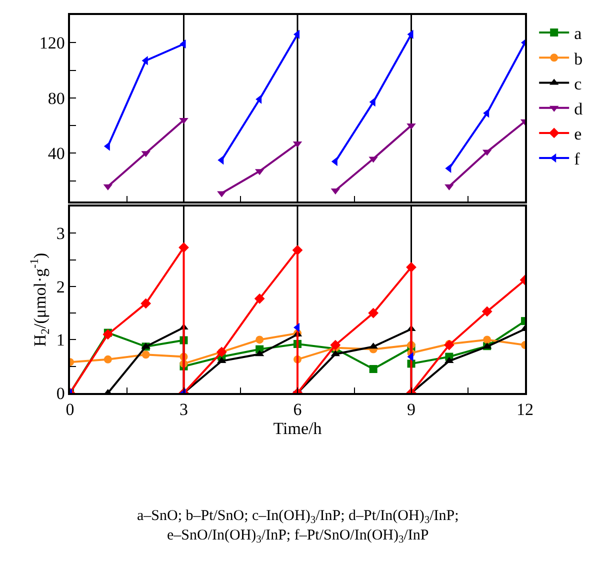 The height and width of the screenshot is (568, 600). Describe the element at coordinates (52, 43) in the screenshot. I see `y-tick-label: 120` at that location.